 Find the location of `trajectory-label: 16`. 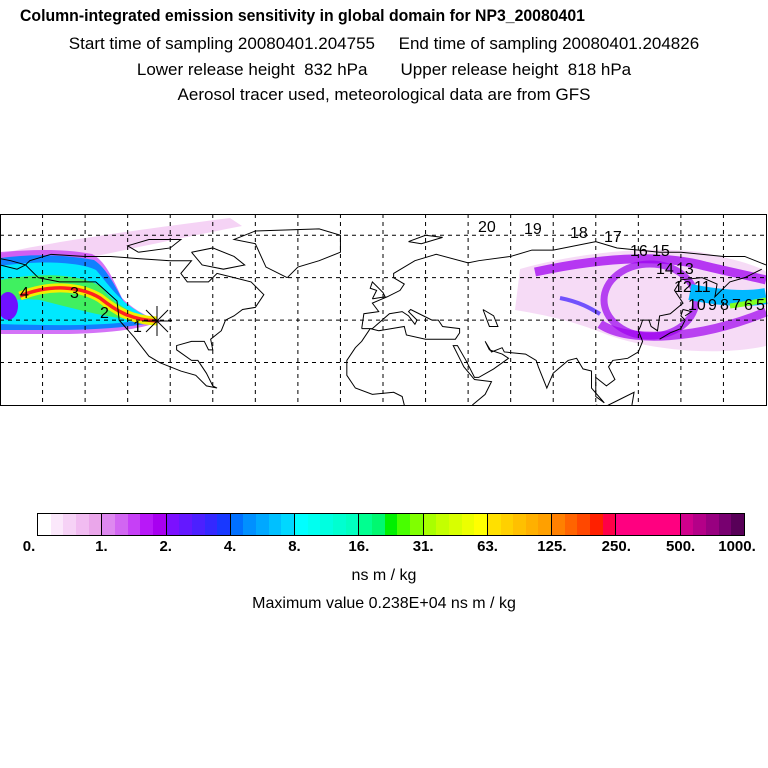

trajectory-label: 16 is located at coordinates (639, 251).